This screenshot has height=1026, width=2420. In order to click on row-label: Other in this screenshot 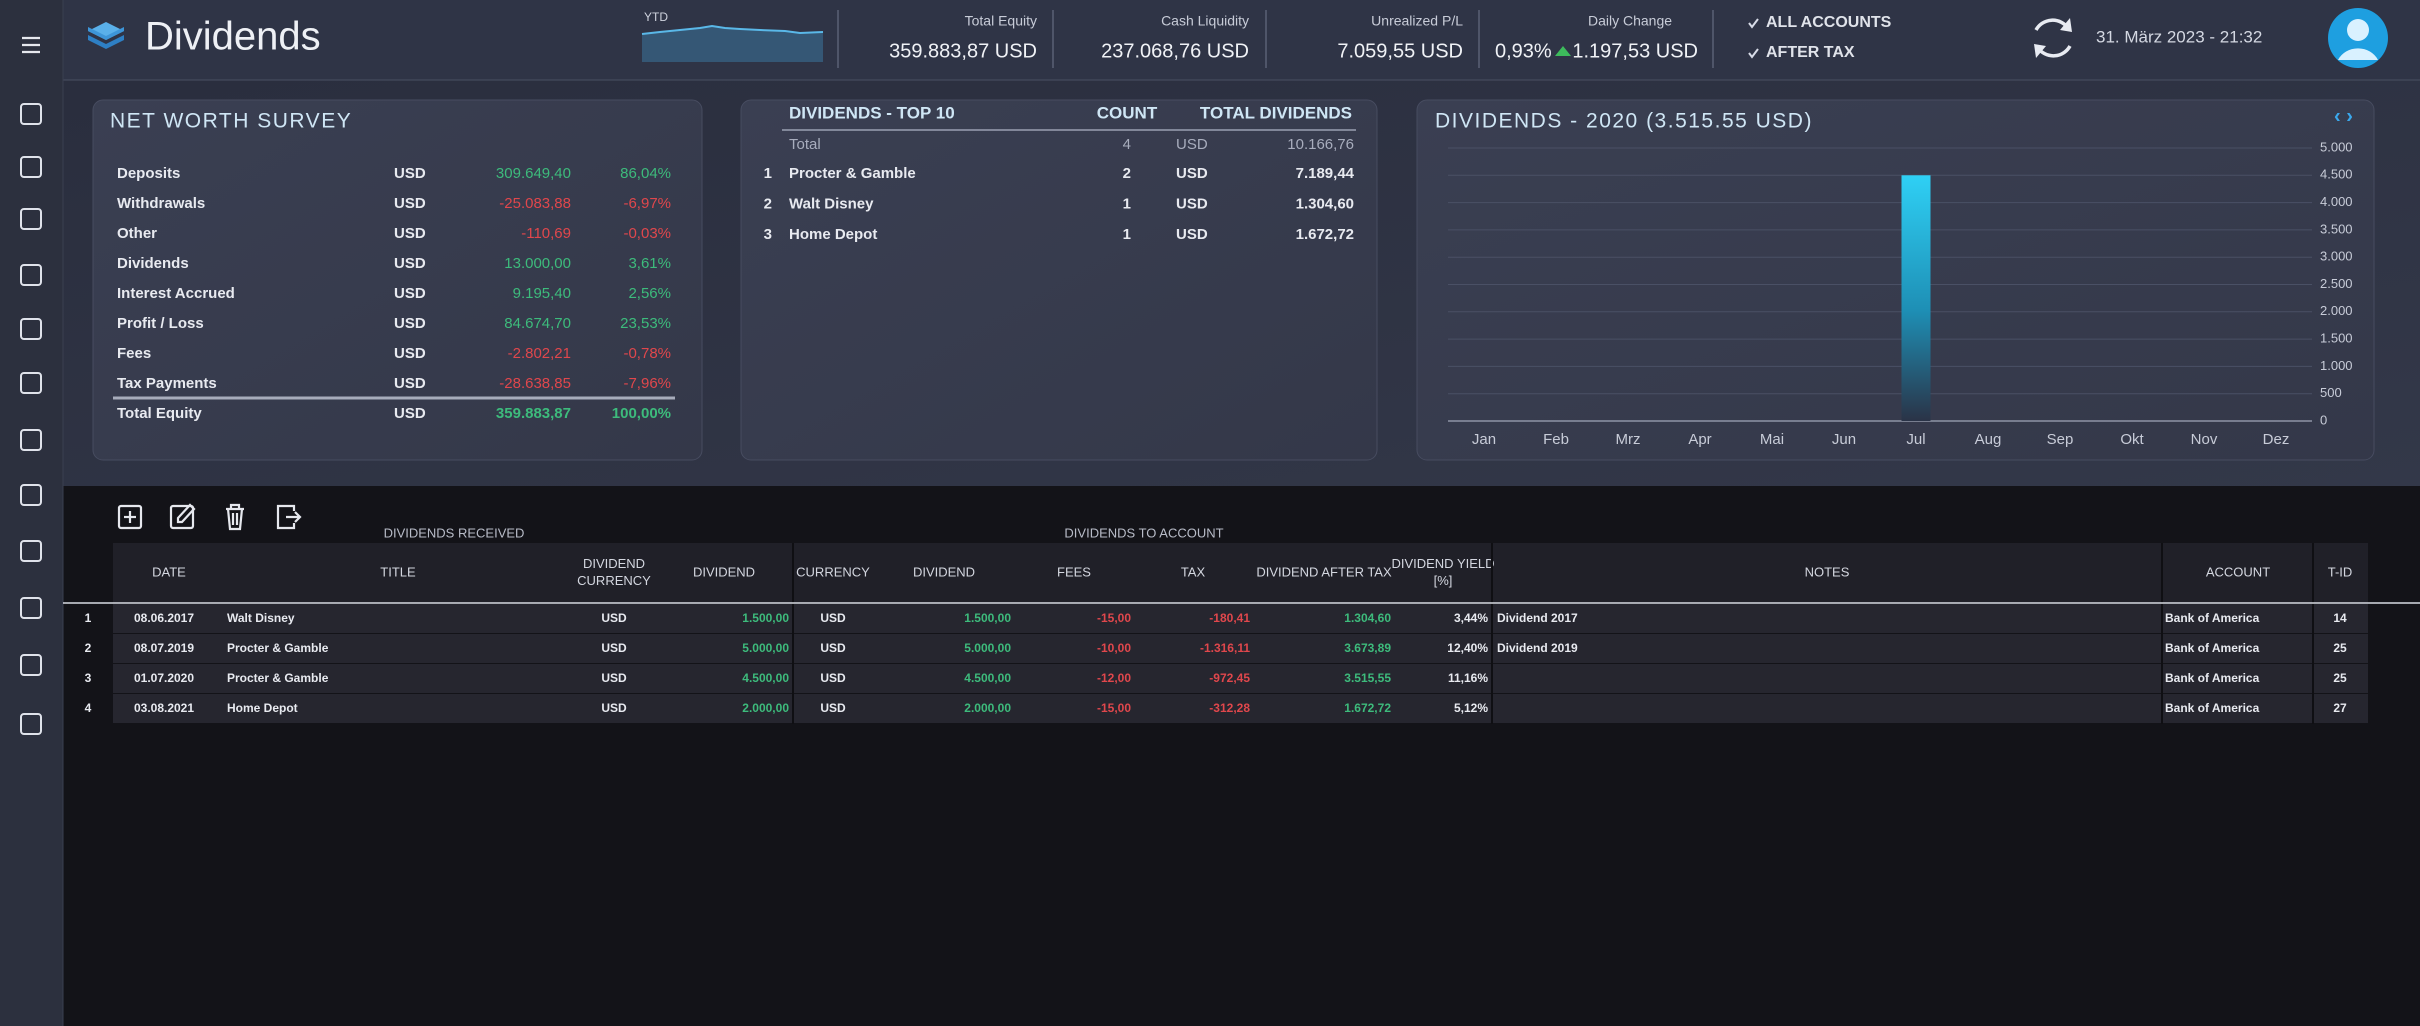, I will do `click(137, 233)`.